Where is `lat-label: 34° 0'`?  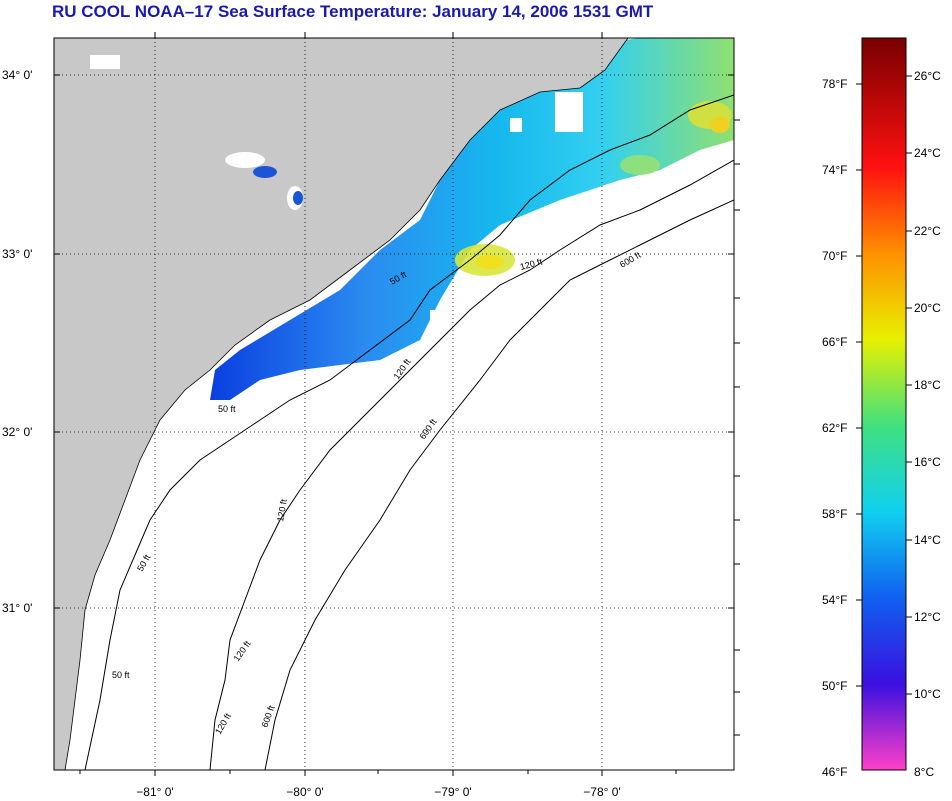
lat-label: 34° 0' is located at coordinates (17, 75).